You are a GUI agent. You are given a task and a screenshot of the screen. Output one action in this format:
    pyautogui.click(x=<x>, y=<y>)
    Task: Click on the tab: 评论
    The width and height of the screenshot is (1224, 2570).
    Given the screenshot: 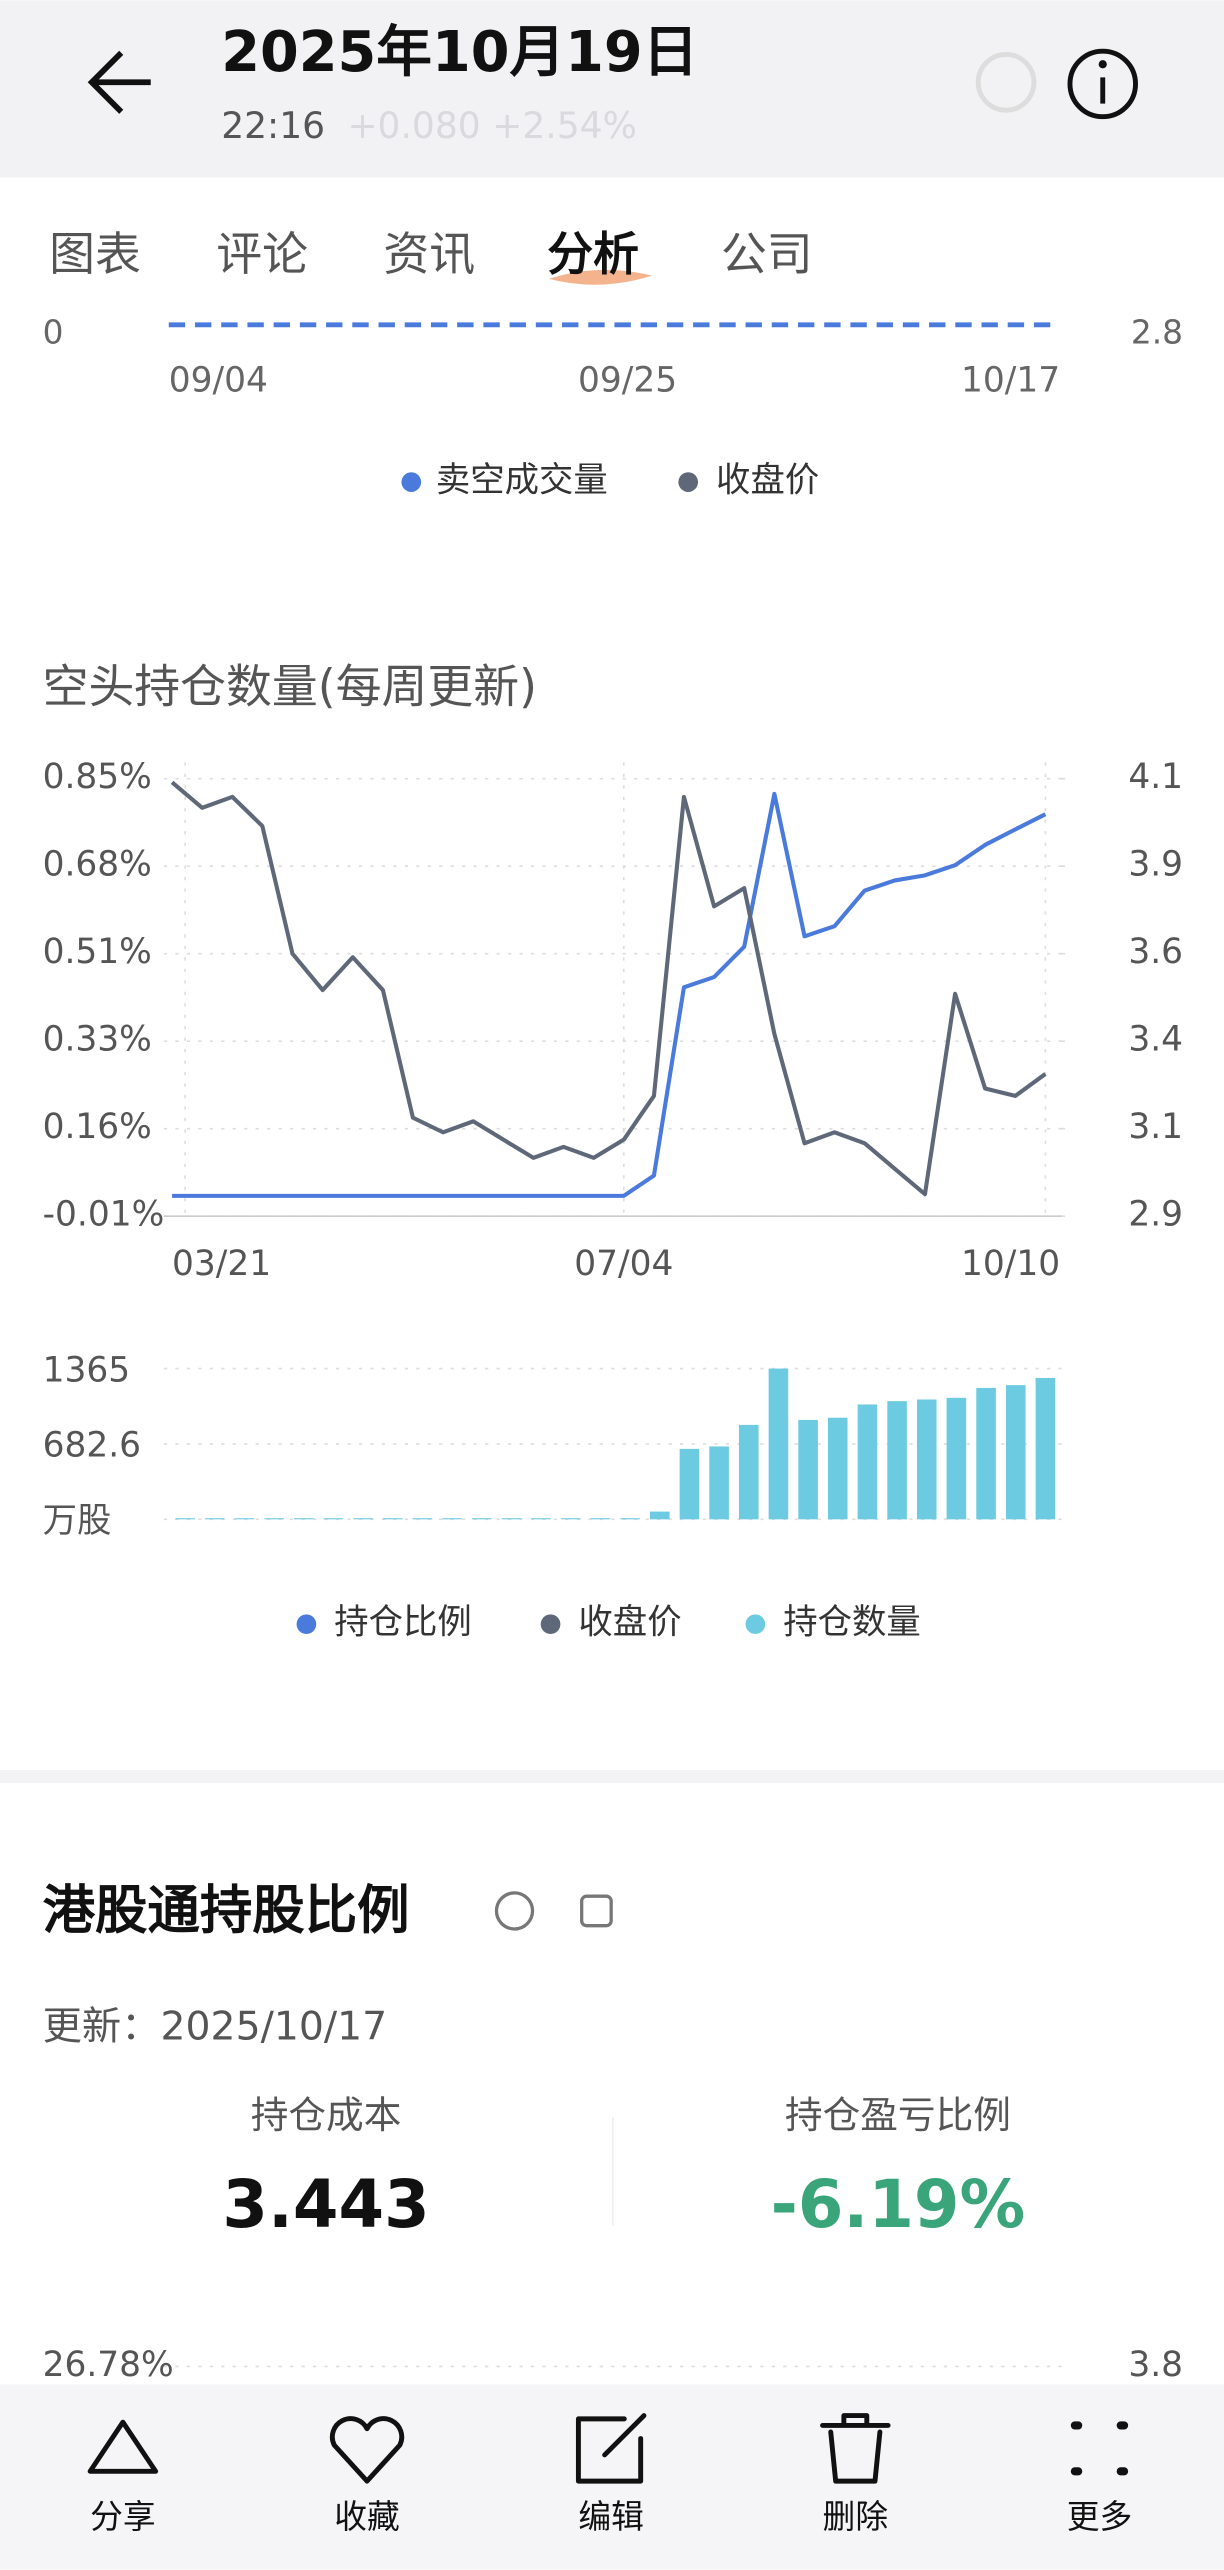 What is the action you would take?
    pyautogui.click(x=262, y=254)
    